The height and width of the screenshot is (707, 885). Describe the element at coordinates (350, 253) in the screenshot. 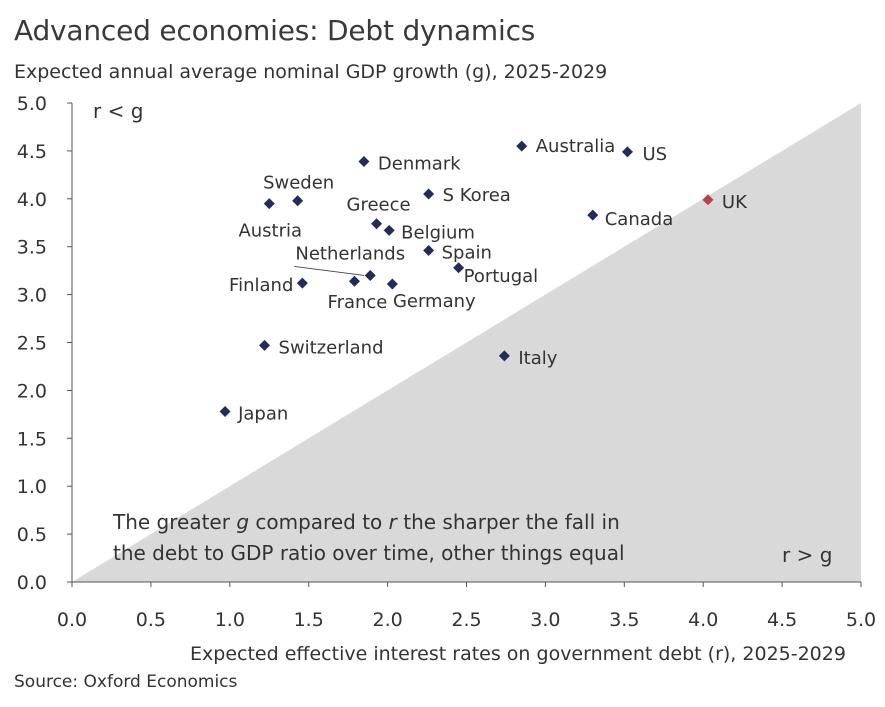

I see `point-label-netherlands: Netherlands` at that location.